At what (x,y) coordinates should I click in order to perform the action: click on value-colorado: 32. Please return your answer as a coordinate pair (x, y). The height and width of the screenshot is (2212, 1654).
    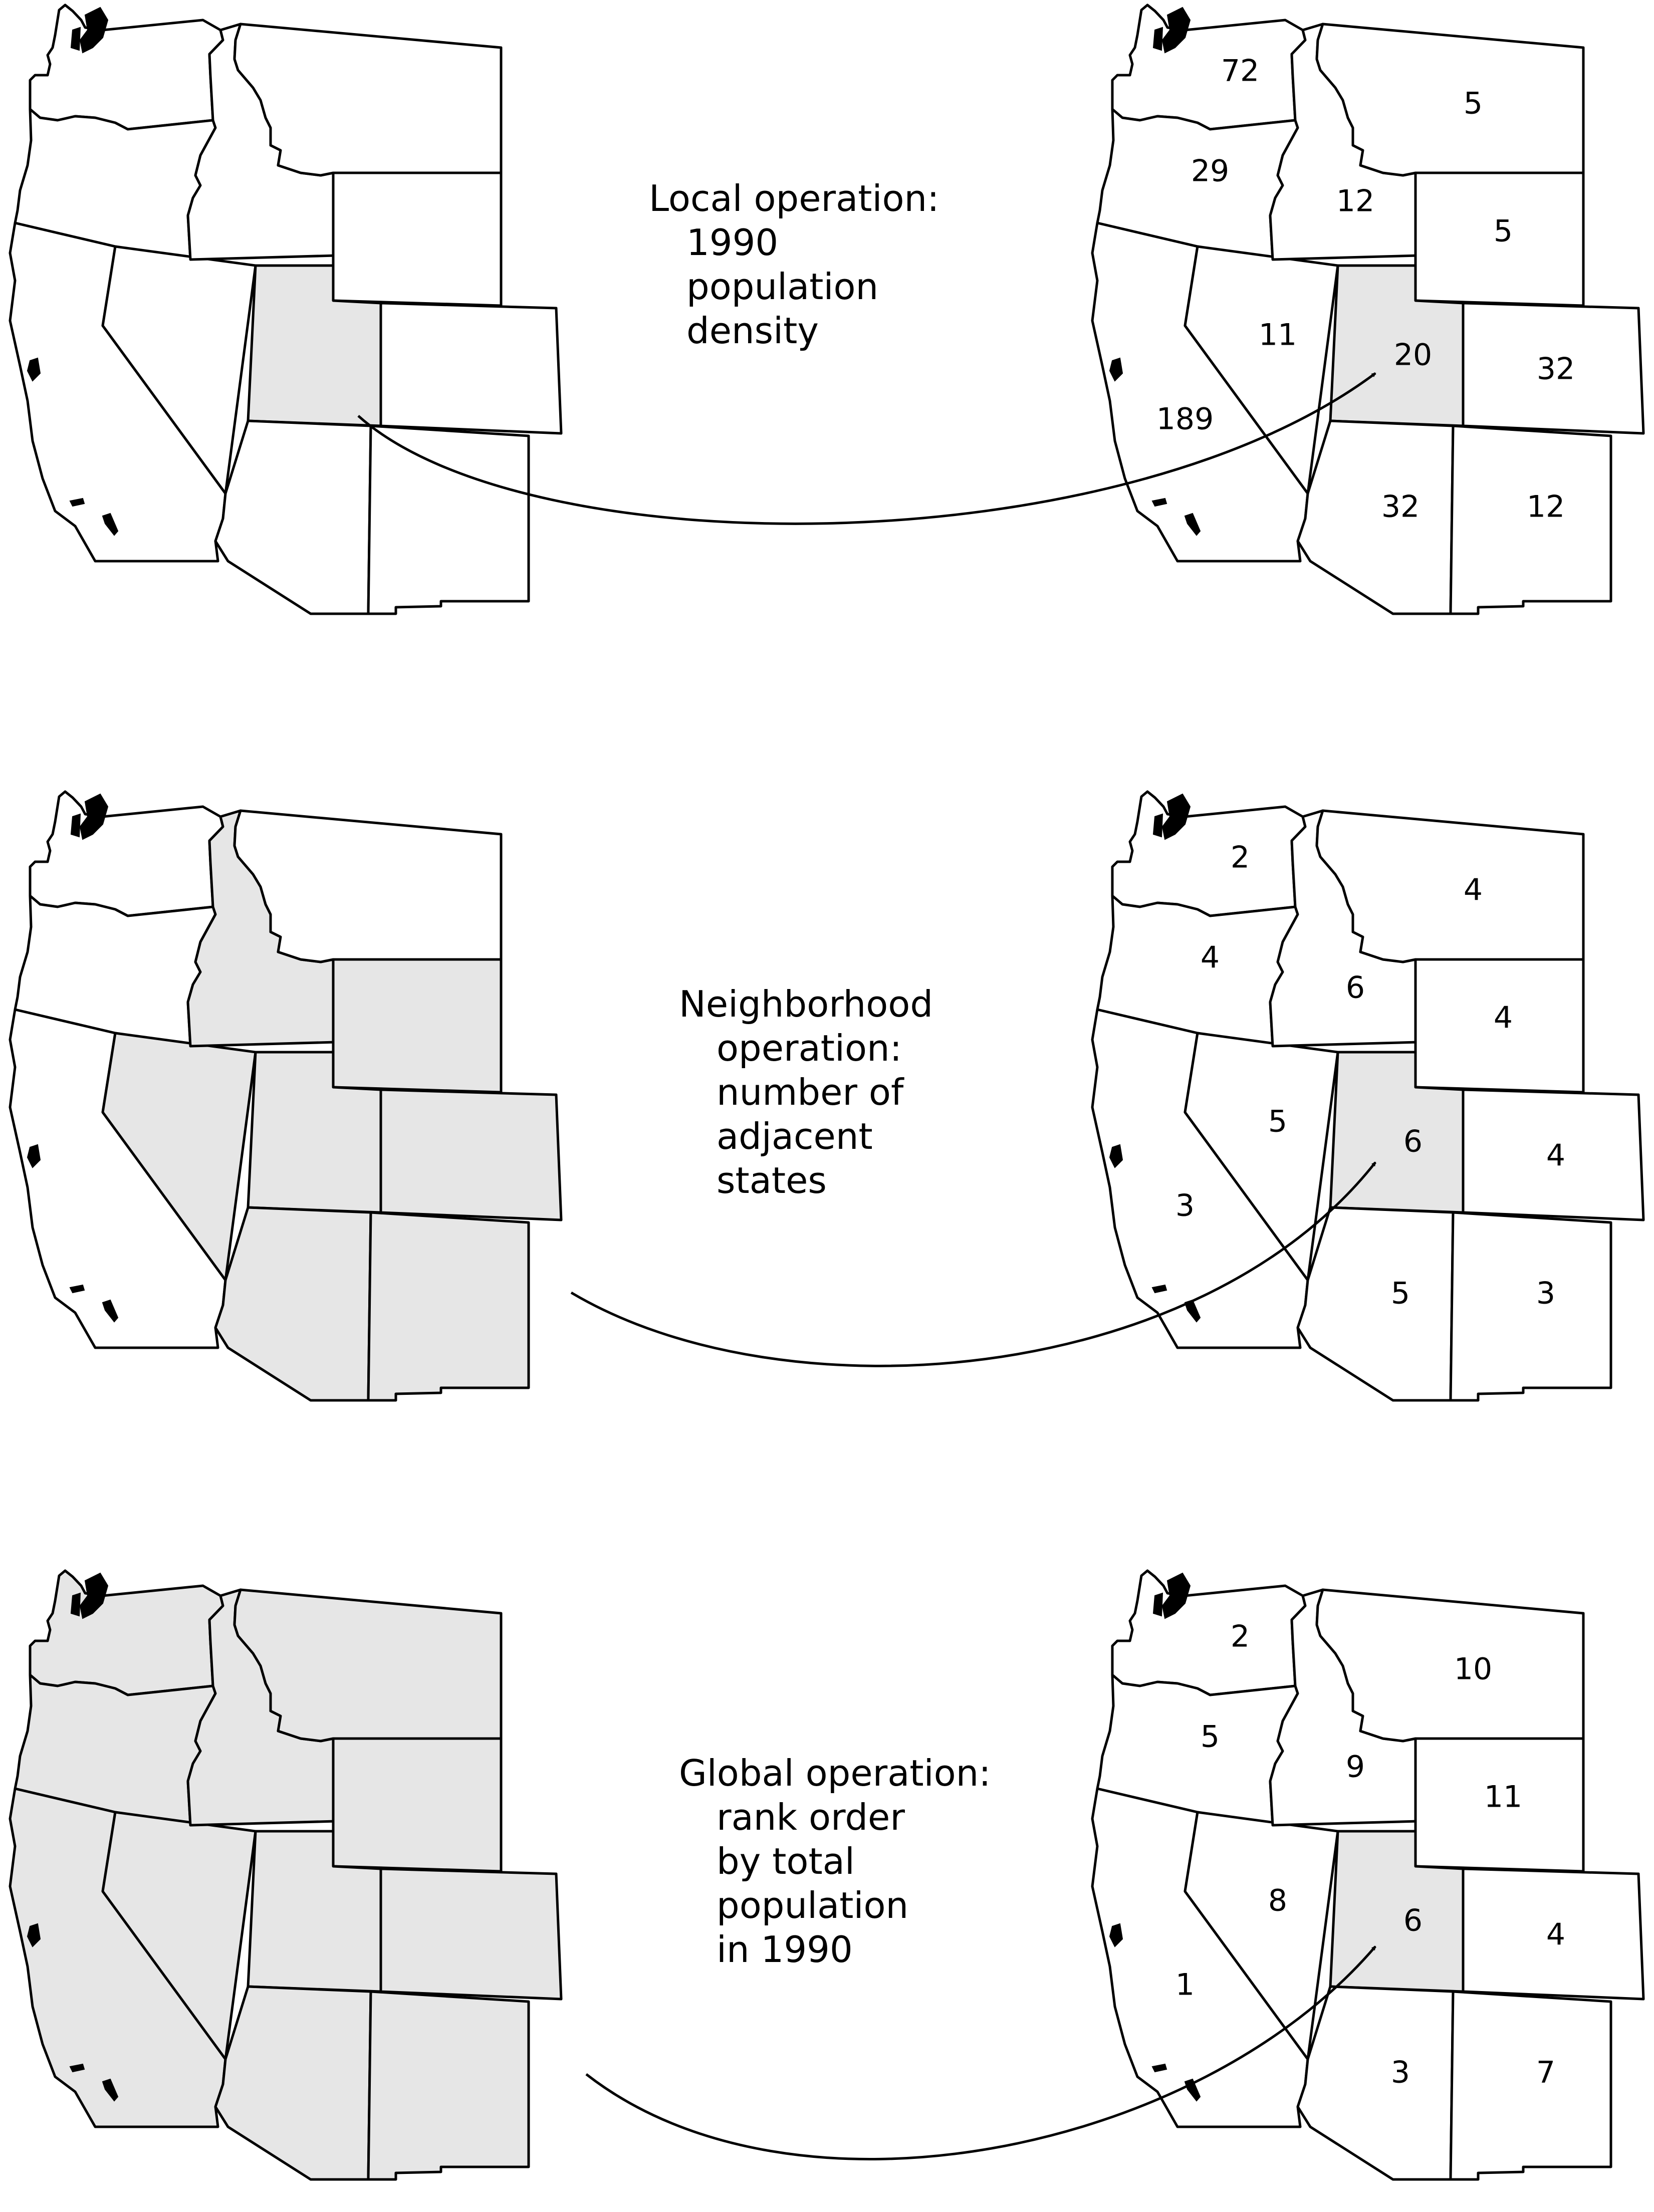
    Looking at the image, I should click on (1556, 369).